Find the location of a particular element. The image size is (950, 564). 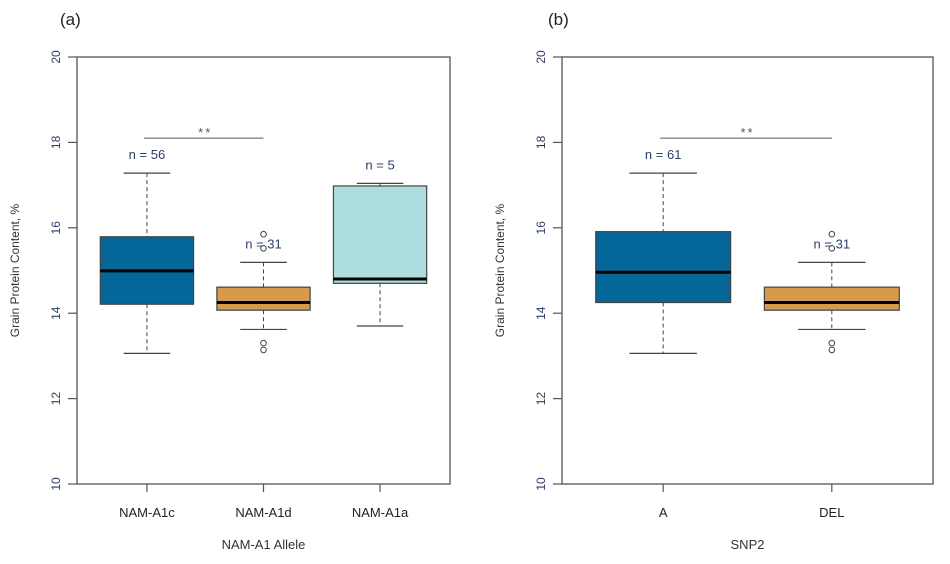

n-label: n = 5 is located at coordinates (379, 164).